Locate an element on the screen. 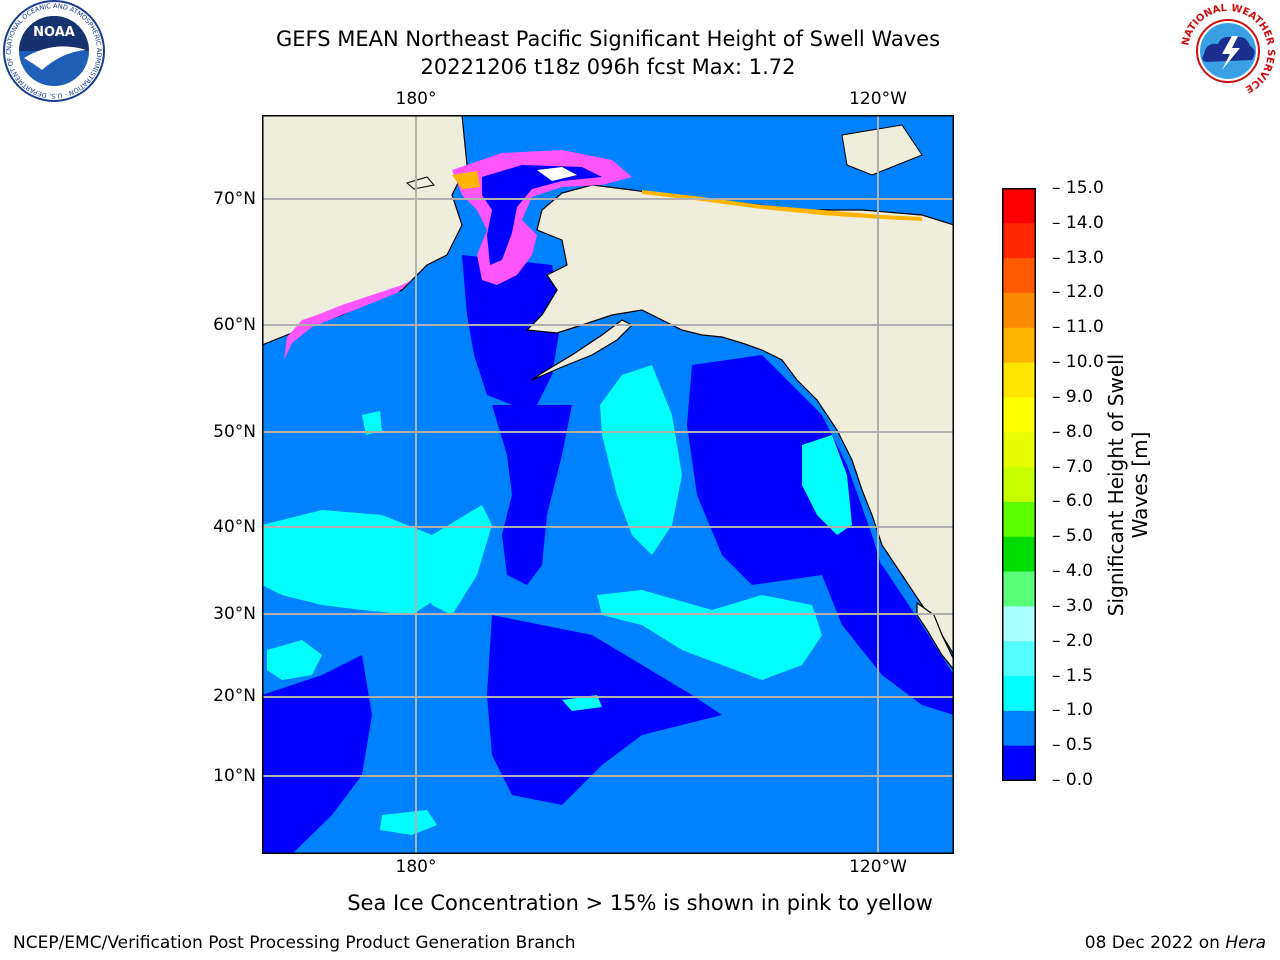 This screenshot has width=1280, height=960. land-arctic-island is located at coordinates (882, 150).